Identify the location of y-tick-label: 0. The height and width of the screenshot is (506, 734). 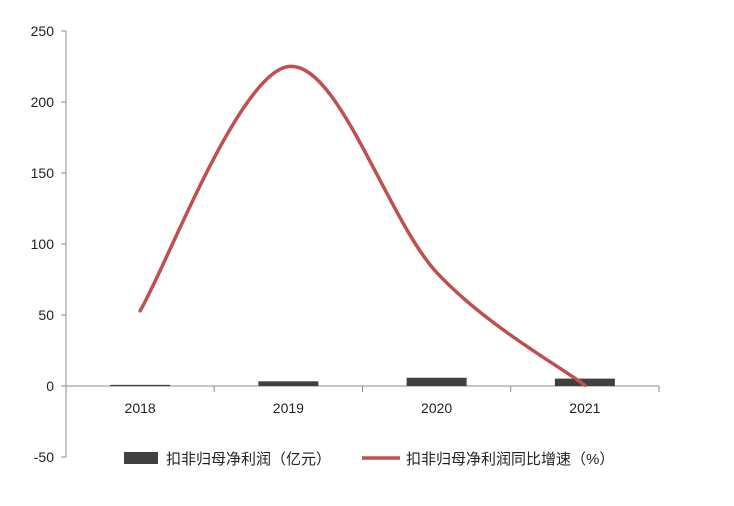
(50, 386).